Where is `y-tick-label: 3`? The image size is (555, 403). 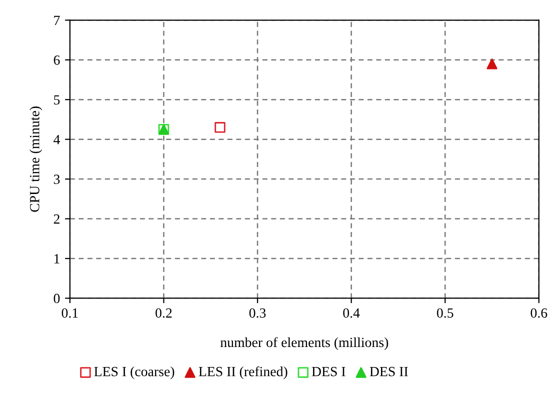
y-tick-label: 3 is located at coordinates (57, 179).